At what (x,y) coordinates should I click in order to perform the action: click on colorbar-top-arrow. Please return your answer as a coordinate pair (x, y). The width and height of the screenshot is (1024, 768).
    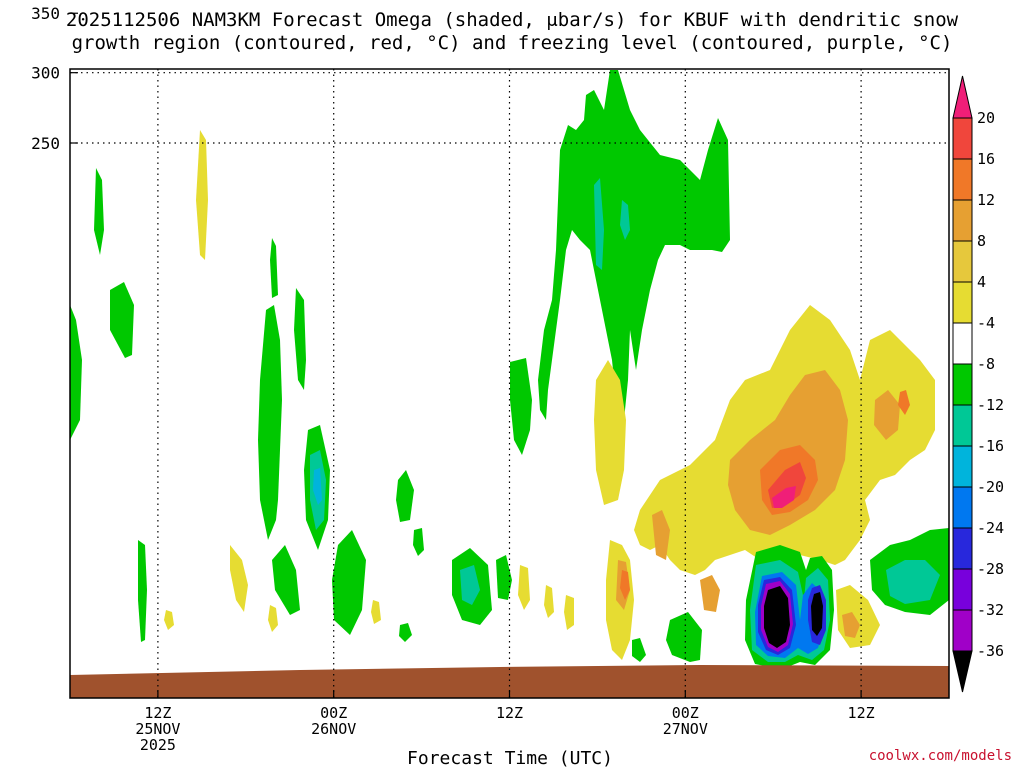
    Looking at the image, I should click on (962, 97).